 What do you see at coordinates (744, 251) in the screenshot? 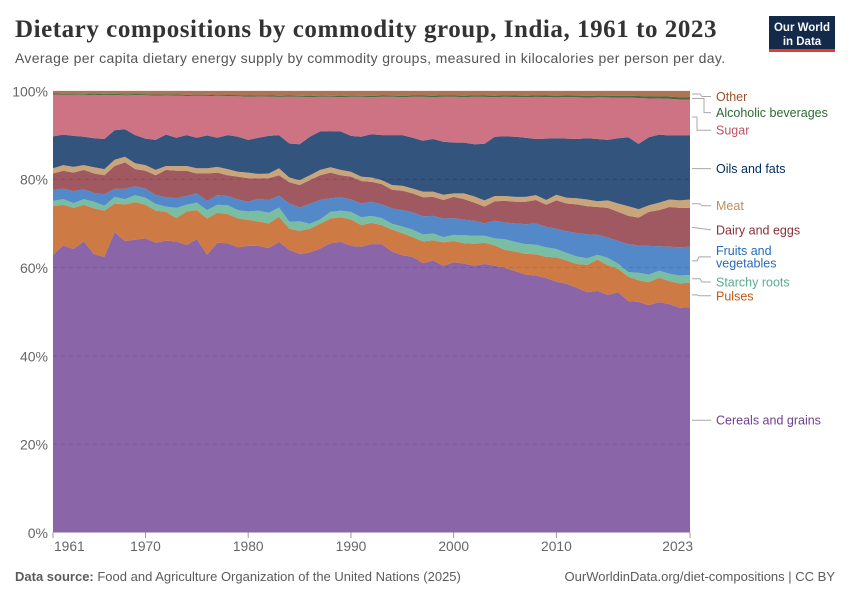
I see `svg-text: Fruits and` at bounding box center [744, 251].